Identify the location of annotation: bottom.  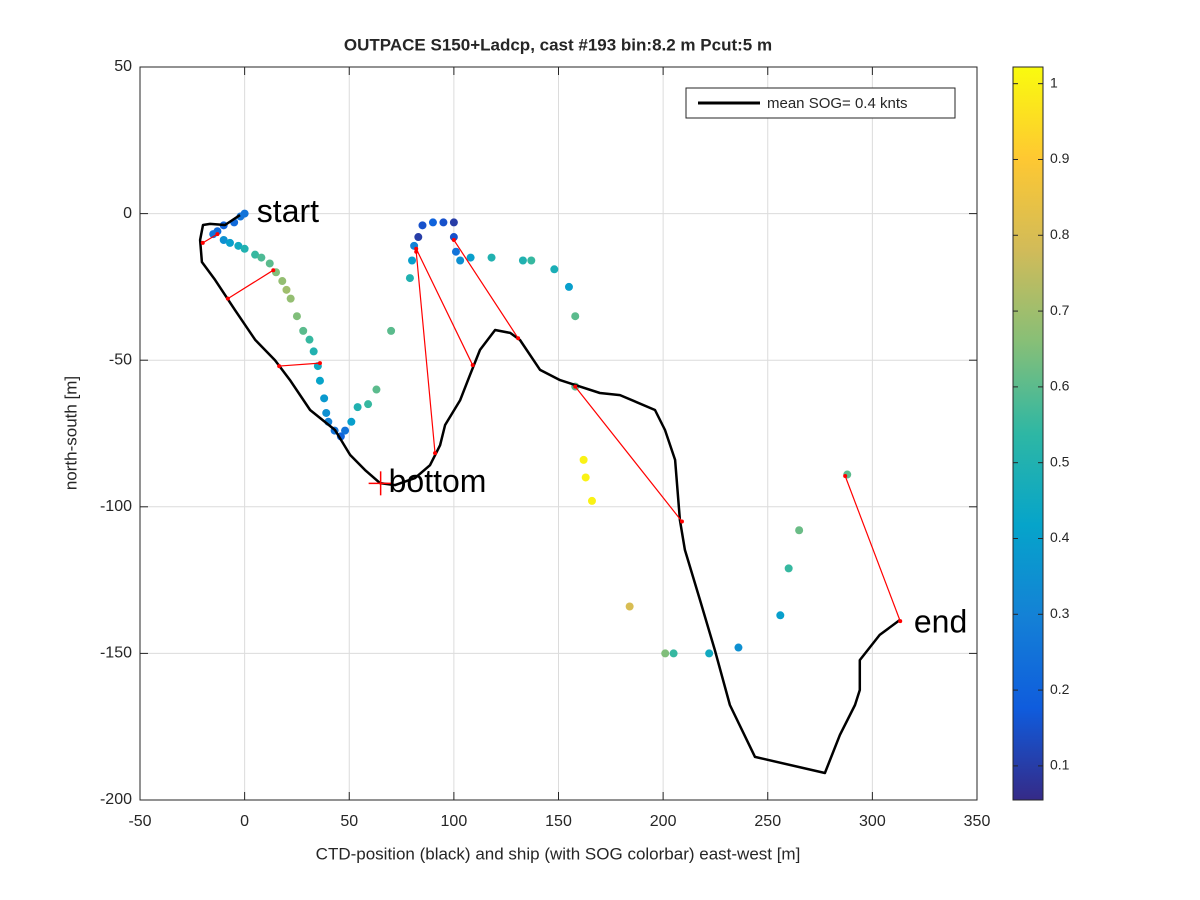
(438, 481).